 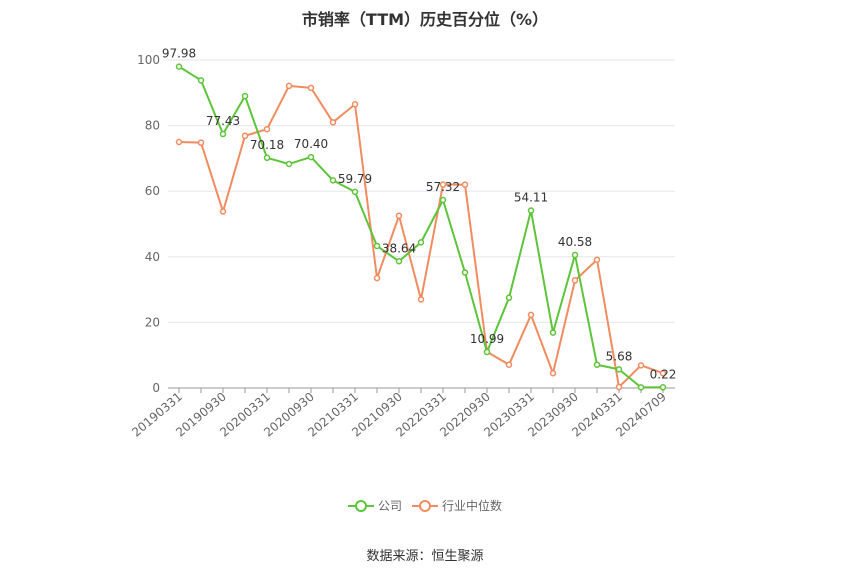 I want to click on data-label: 40.58, so click(x=575, y=242).